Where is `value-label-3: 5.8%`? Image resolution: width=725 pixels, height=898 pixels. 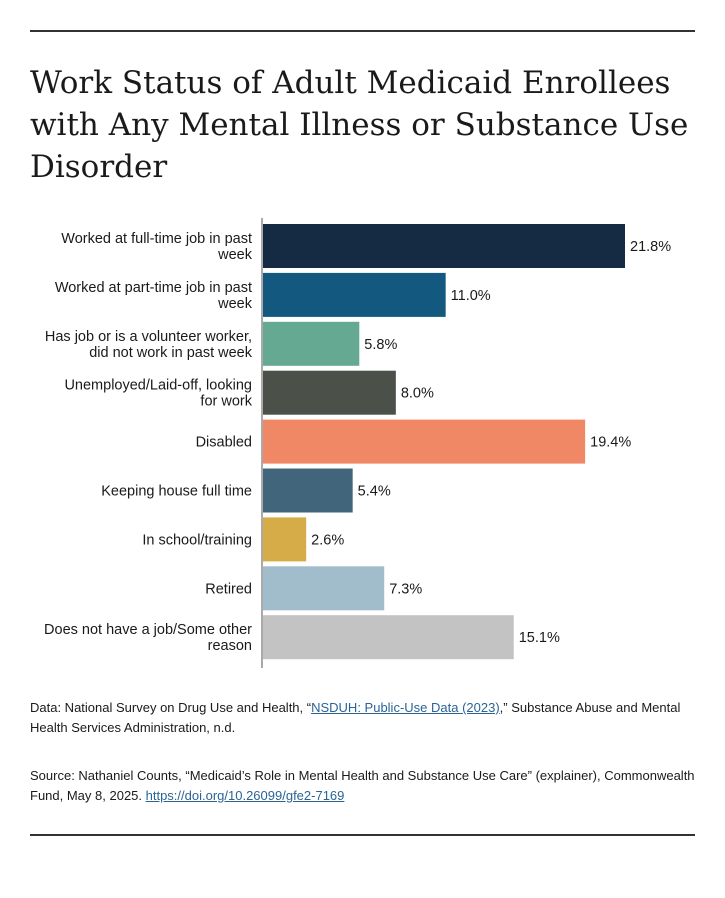 value-label-3: 5.8% is located at coordinates (380, 345).